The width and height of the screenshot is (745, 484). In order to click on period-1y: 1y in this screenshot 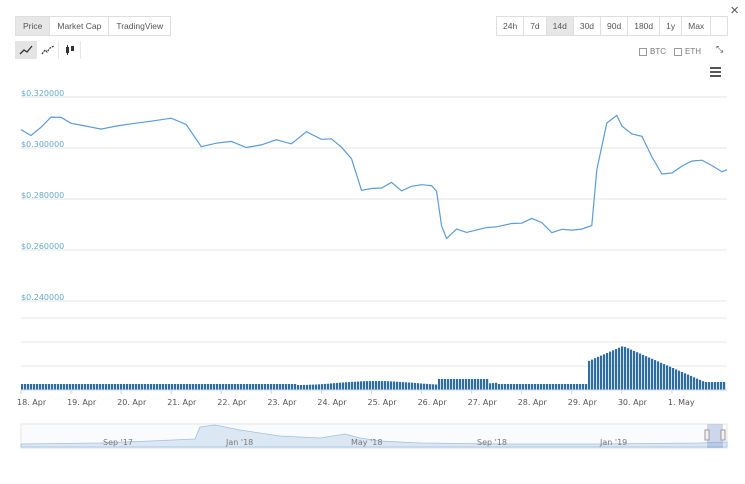, I will do `click(671, 26)`.